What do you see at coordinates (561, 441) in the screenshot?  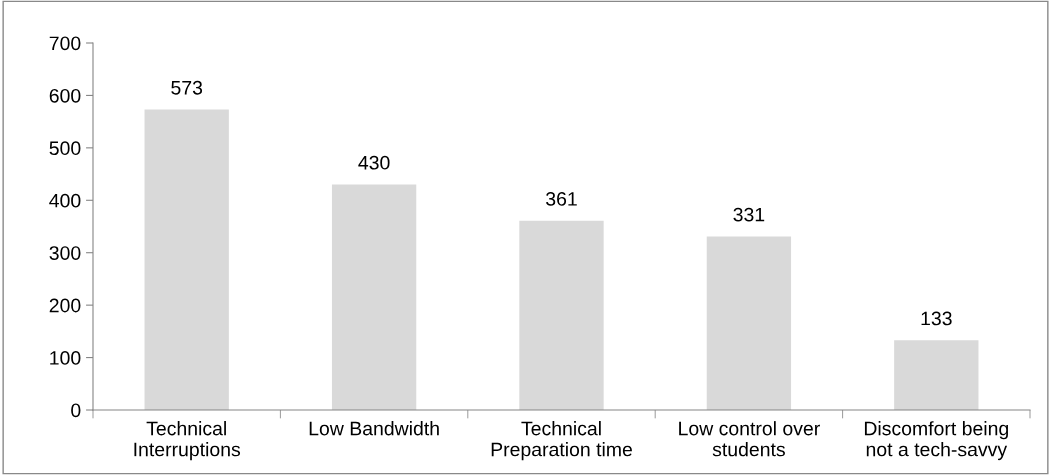 I see `x-tick-label: Technical Preparation time` at bounding box center [561, 441].